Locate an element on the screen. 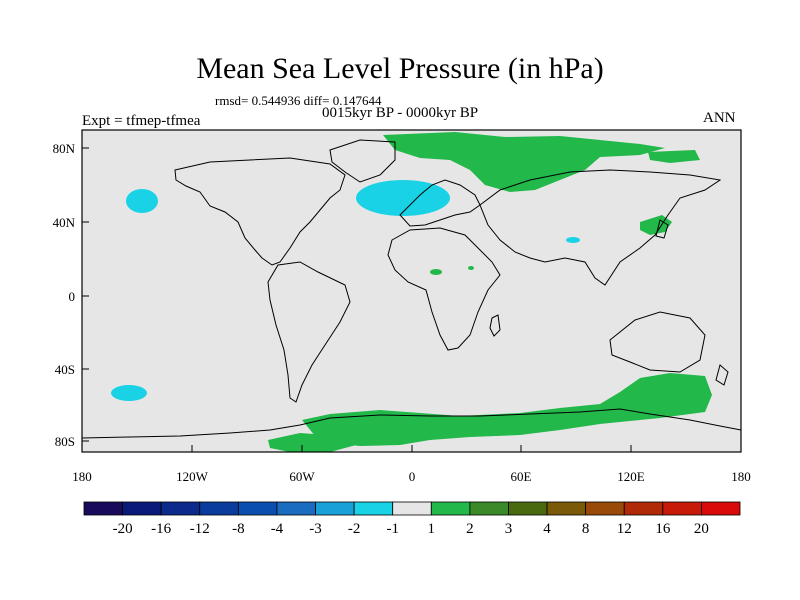  colorbar-label: 4 is located at coordinates (547, 529).